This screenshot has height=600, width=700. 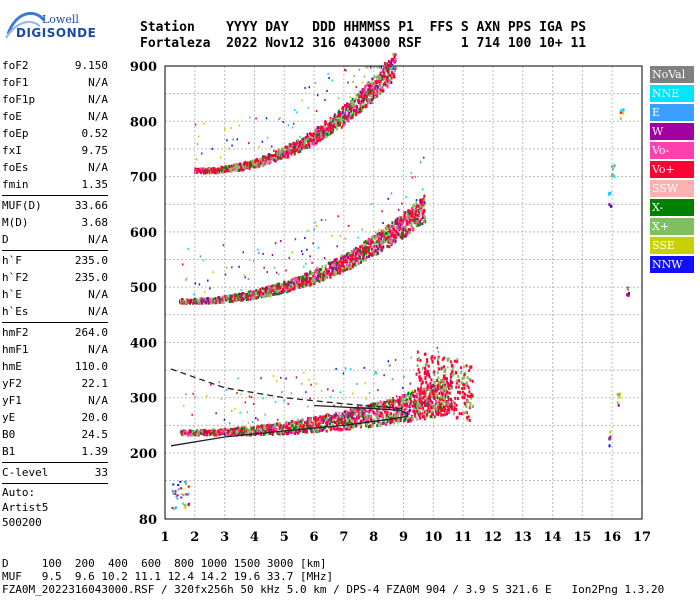 What do you see at coordinates (12, 150) in the screenshot?
I see `param-label: fxI` at bounding box center [12, 150].